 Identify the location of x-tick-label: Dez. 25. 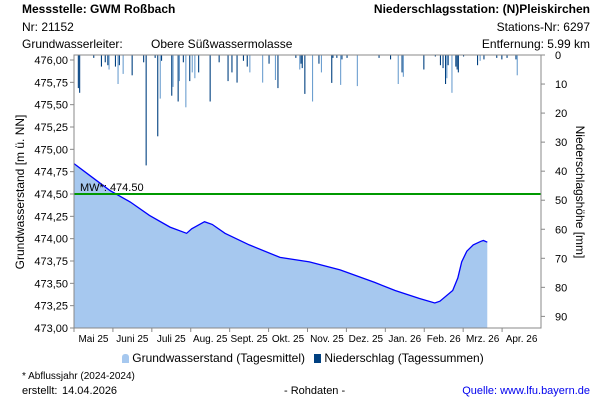
(366, 339).